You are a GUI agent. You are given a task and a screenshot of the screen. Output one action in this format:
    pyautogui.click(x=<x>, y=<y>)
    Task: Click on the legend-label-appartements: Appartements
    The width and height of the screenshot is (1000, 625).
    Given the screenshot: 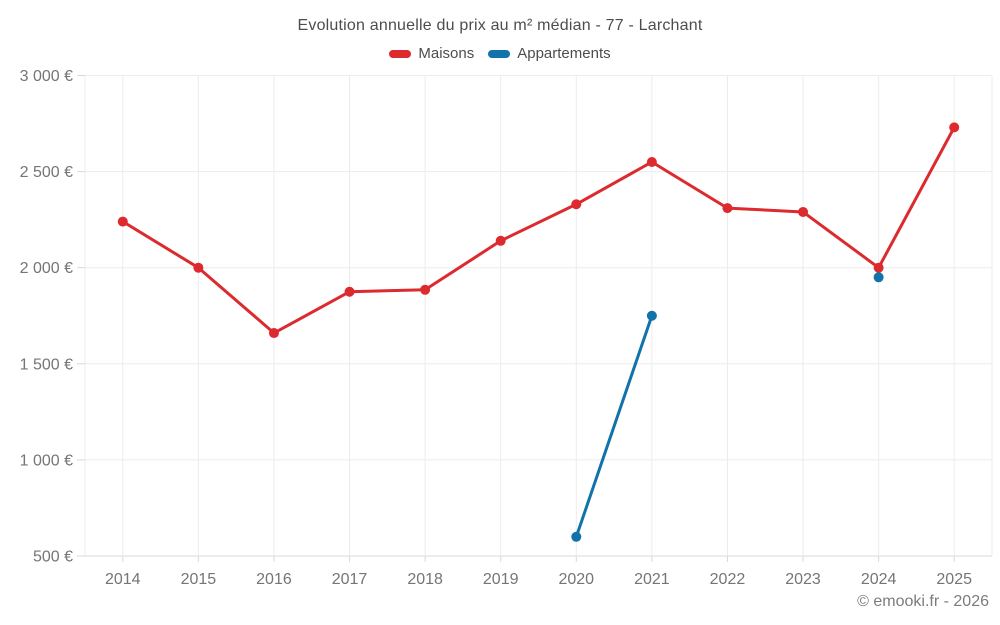 What is the action you would take?
    pyautogui.click(x=564, y=53)
    